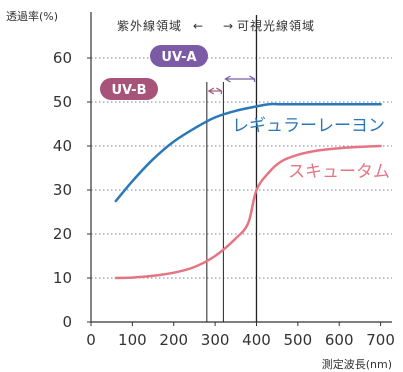 This screenshot has height=372, width=403. Describe the element at coordinates (62, 278) in the screenshot. I see `y-tick-label-10: 10` at that location.